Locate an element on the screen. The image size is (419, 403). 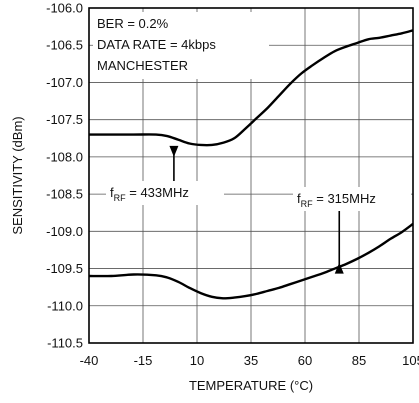
series-label: fRF = 433MHz is located at coordinates (149, 194).